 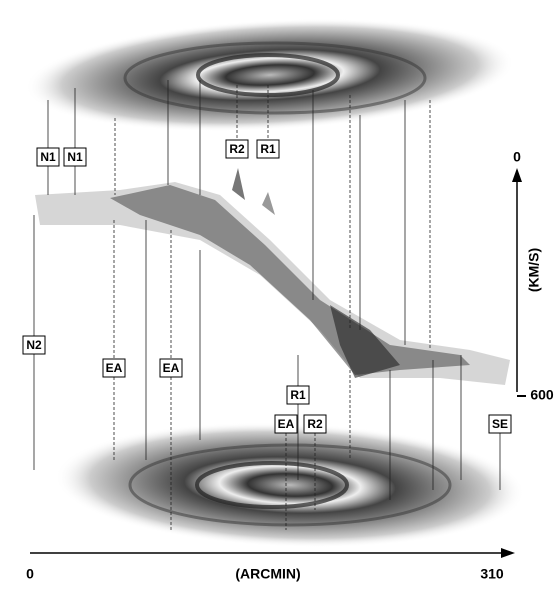 What do you see at coordinates (267, 384) in the screenshot?
I see `bottom-labels: N2 EA EA R1 EA R2 SE` at bounding box center [267, 384].